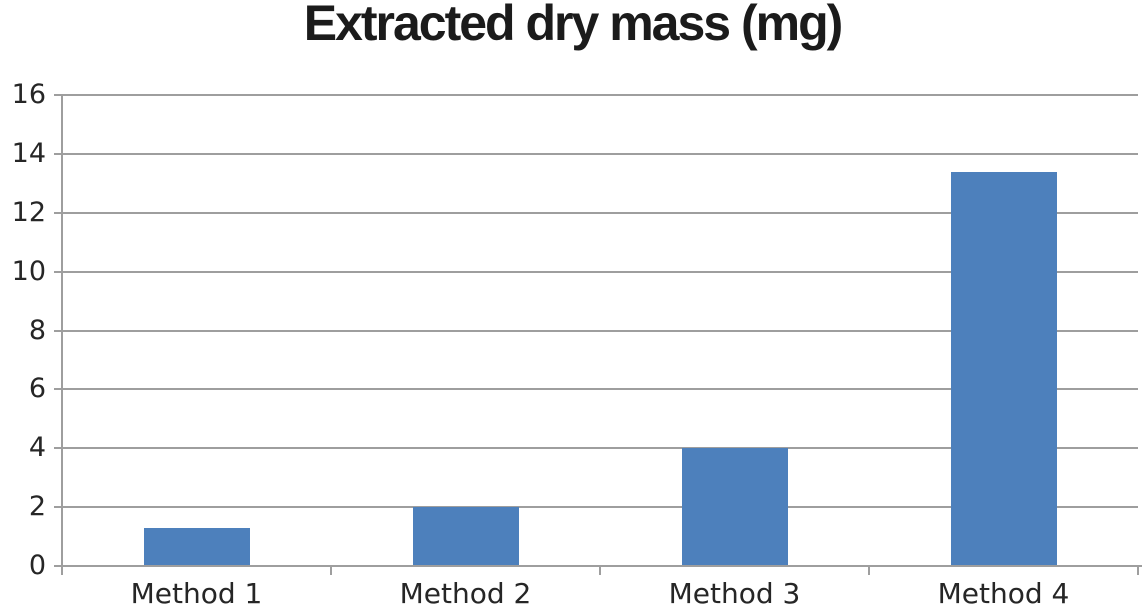  What do you see at coordinates (37, 448) in the screenshot?
I see `y-axis-tick-label: 4` at bounding box center [37, 448].